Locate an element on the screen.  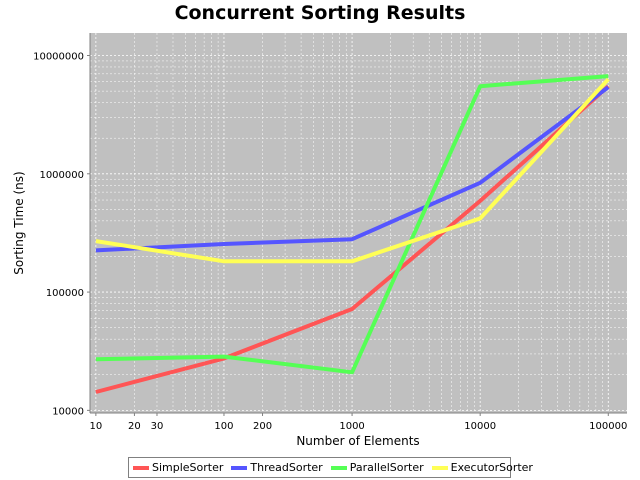
legend-item-threadsorter: ThreadSorter is located at coordinates (277, 467).